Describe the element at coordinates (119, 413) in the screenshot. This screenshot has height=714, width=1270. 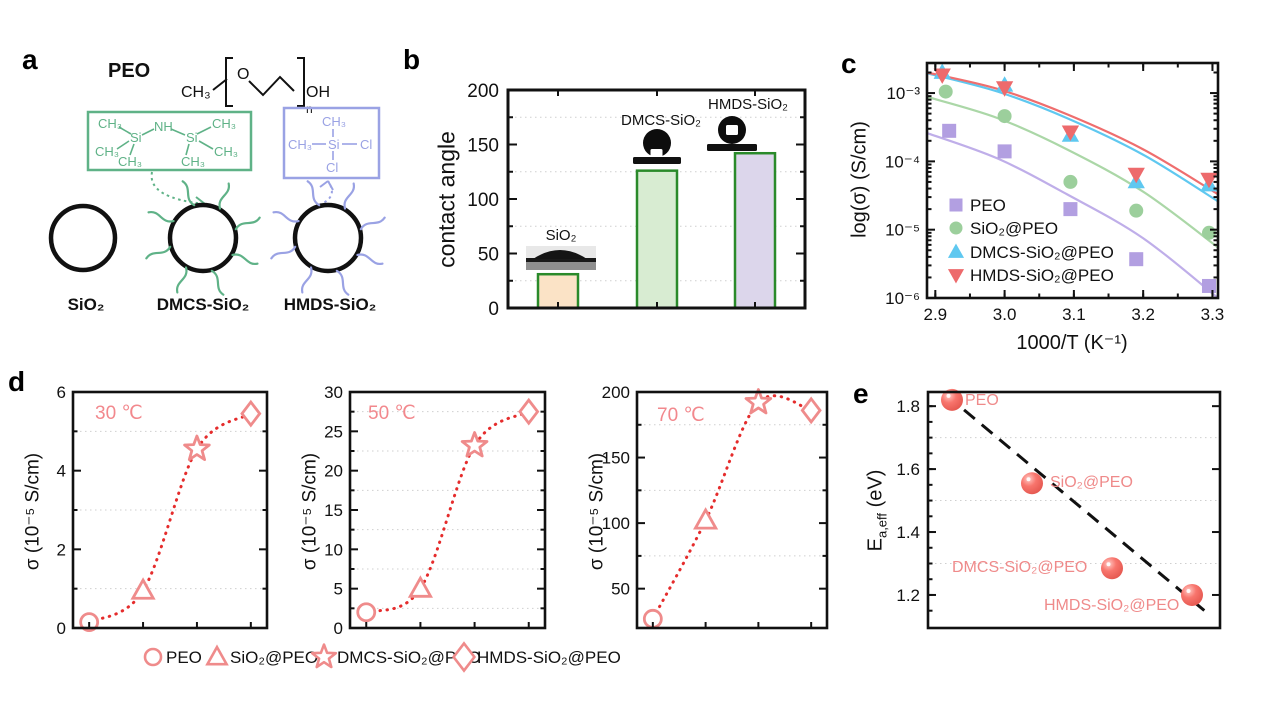
I see `d1-temperature-label: 30 ℃` at that location.